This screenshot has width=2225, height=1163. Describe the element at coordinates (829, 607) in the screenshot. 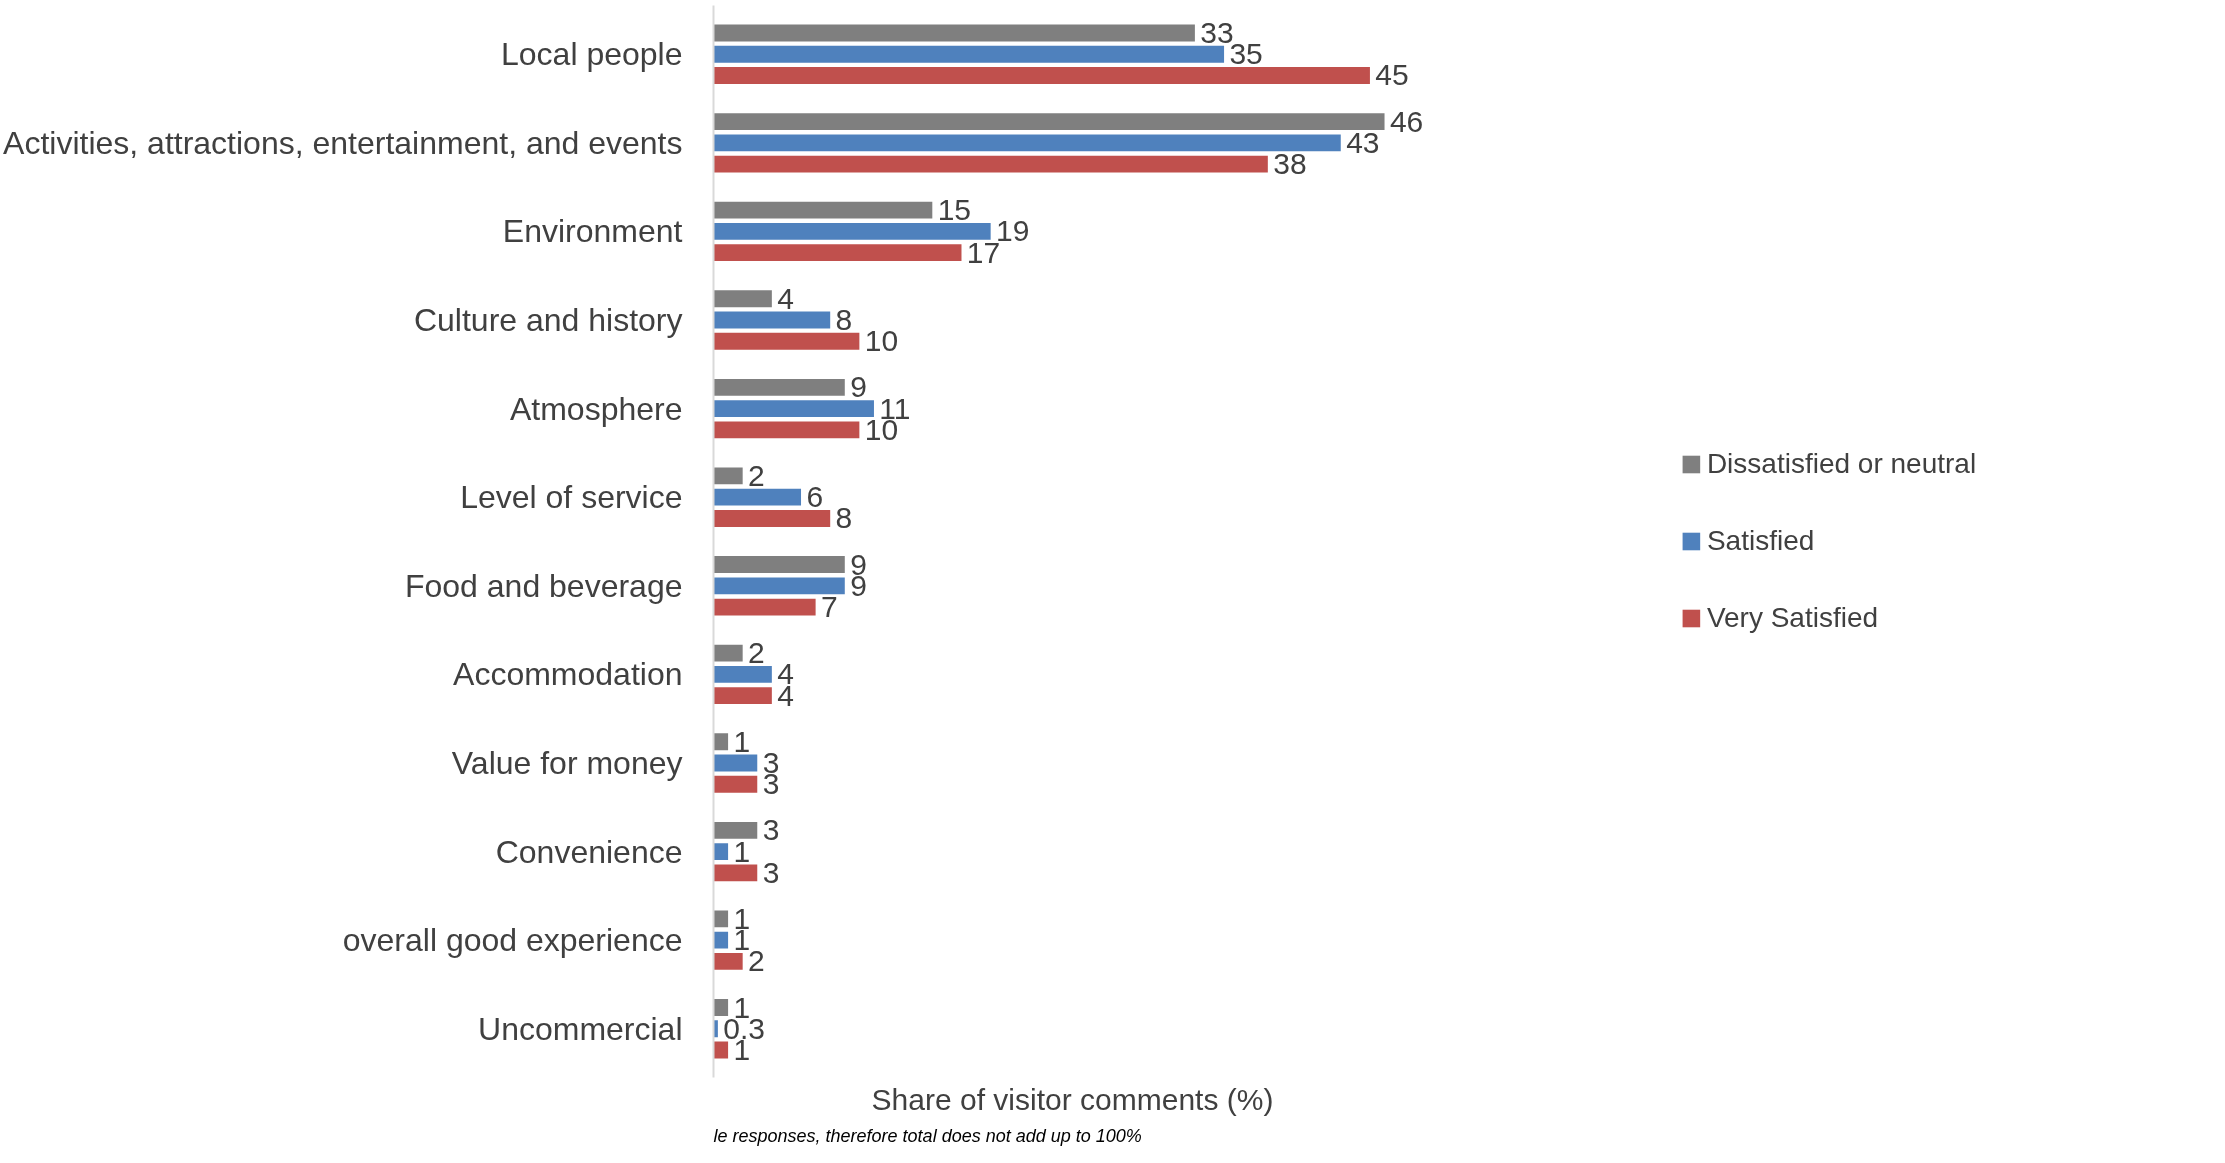

I see `data-label: 7` at that location.